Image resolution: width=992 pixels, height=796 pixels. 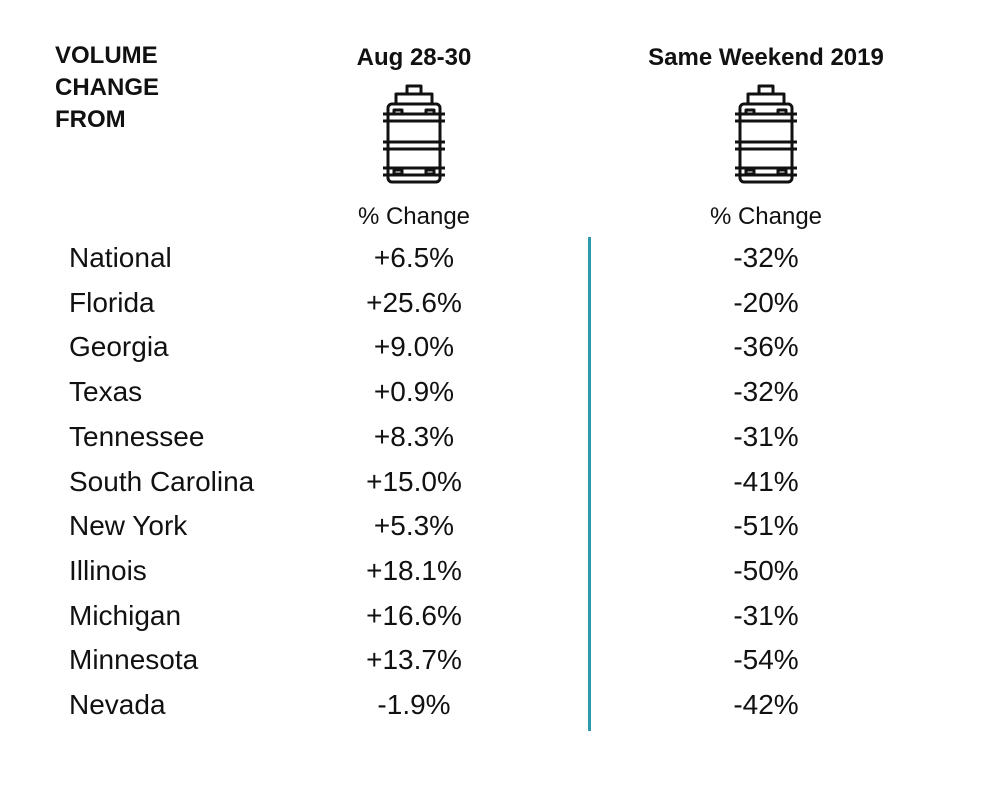 I want to click on row-label: Minnesota, so click(x=134, y=659).